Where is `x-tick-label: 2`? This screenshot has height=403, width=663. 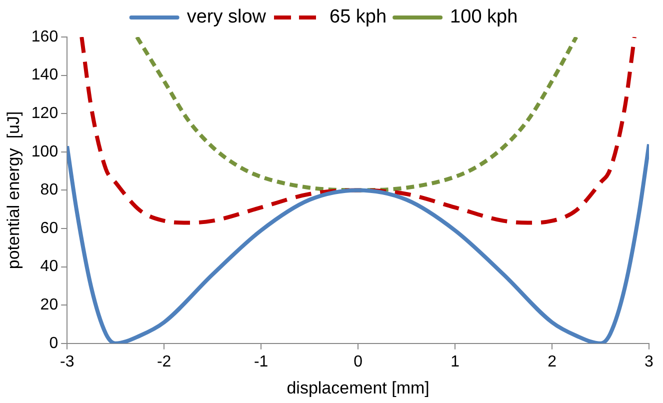 x-tick-label: 2 is located at coordinates (552, 361).